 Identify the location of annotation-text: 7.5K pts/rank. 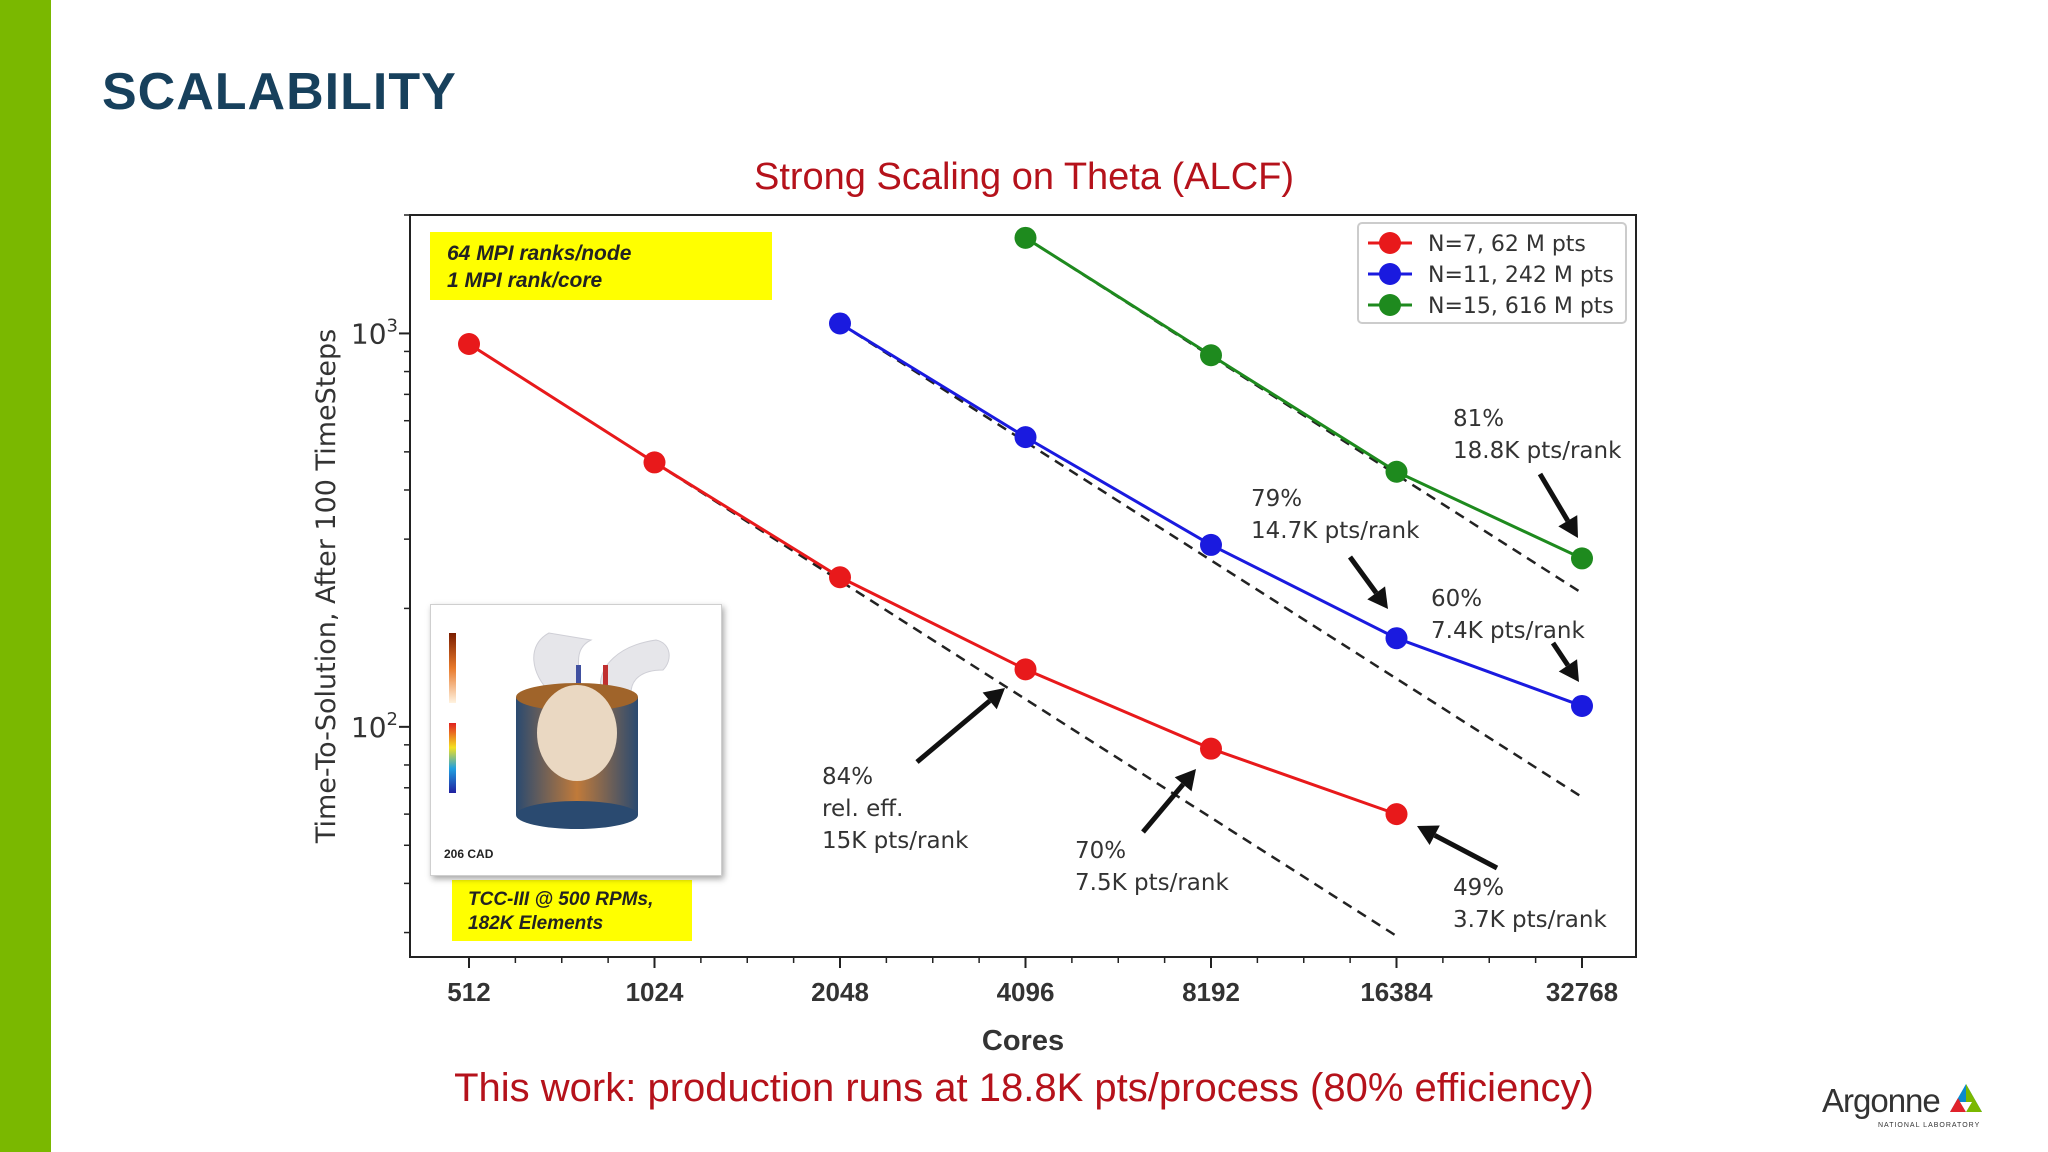
(1152, 883).